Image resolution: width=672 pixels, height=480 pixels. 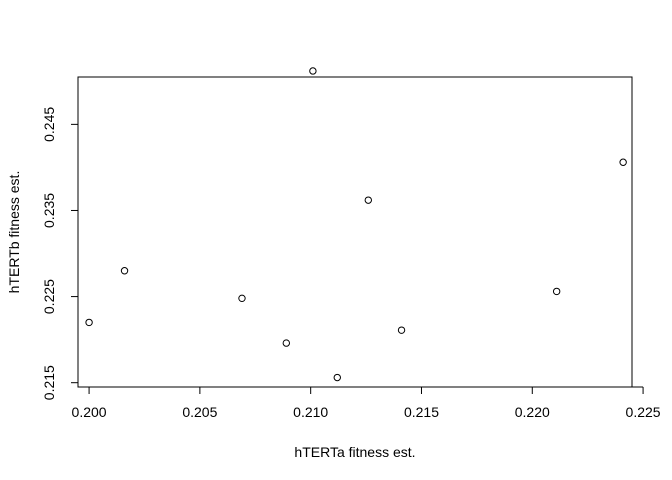 I want to click on x-tick-label: 0.205, so click(x=199, y=412).